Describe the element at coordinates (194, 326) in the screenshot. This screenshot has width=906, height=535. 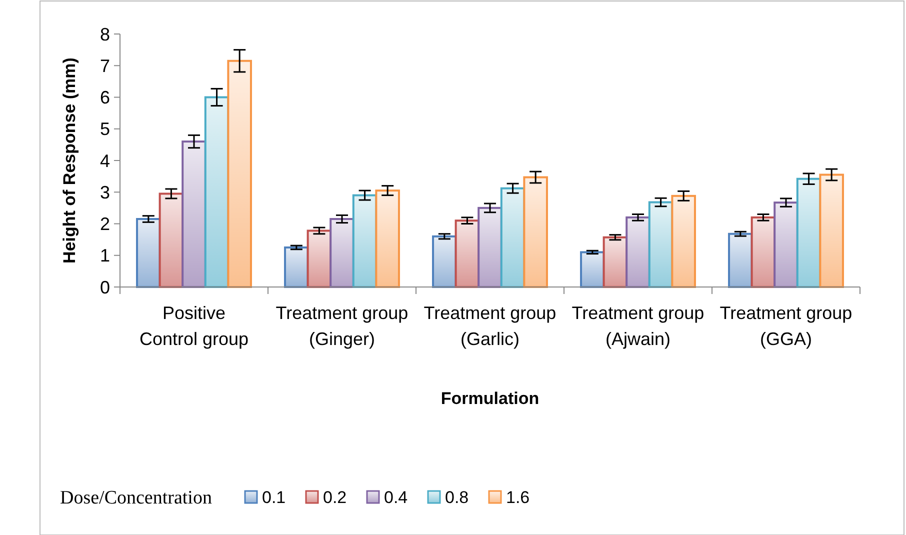
I see `x-tick-label: Positive Control group` at that location.